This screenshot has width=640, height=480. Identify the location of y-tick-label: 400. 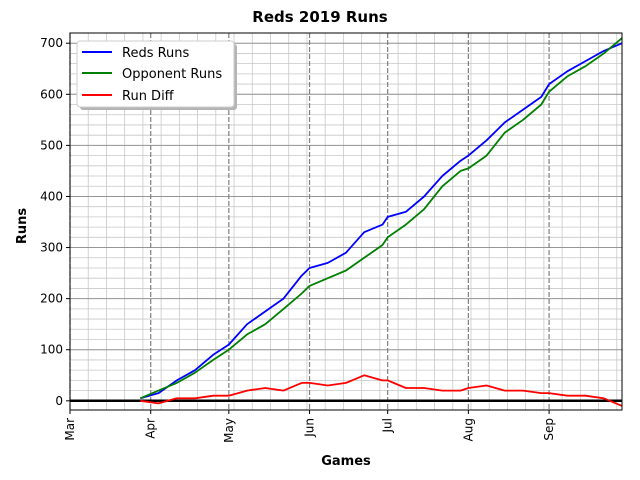
(51, 196).